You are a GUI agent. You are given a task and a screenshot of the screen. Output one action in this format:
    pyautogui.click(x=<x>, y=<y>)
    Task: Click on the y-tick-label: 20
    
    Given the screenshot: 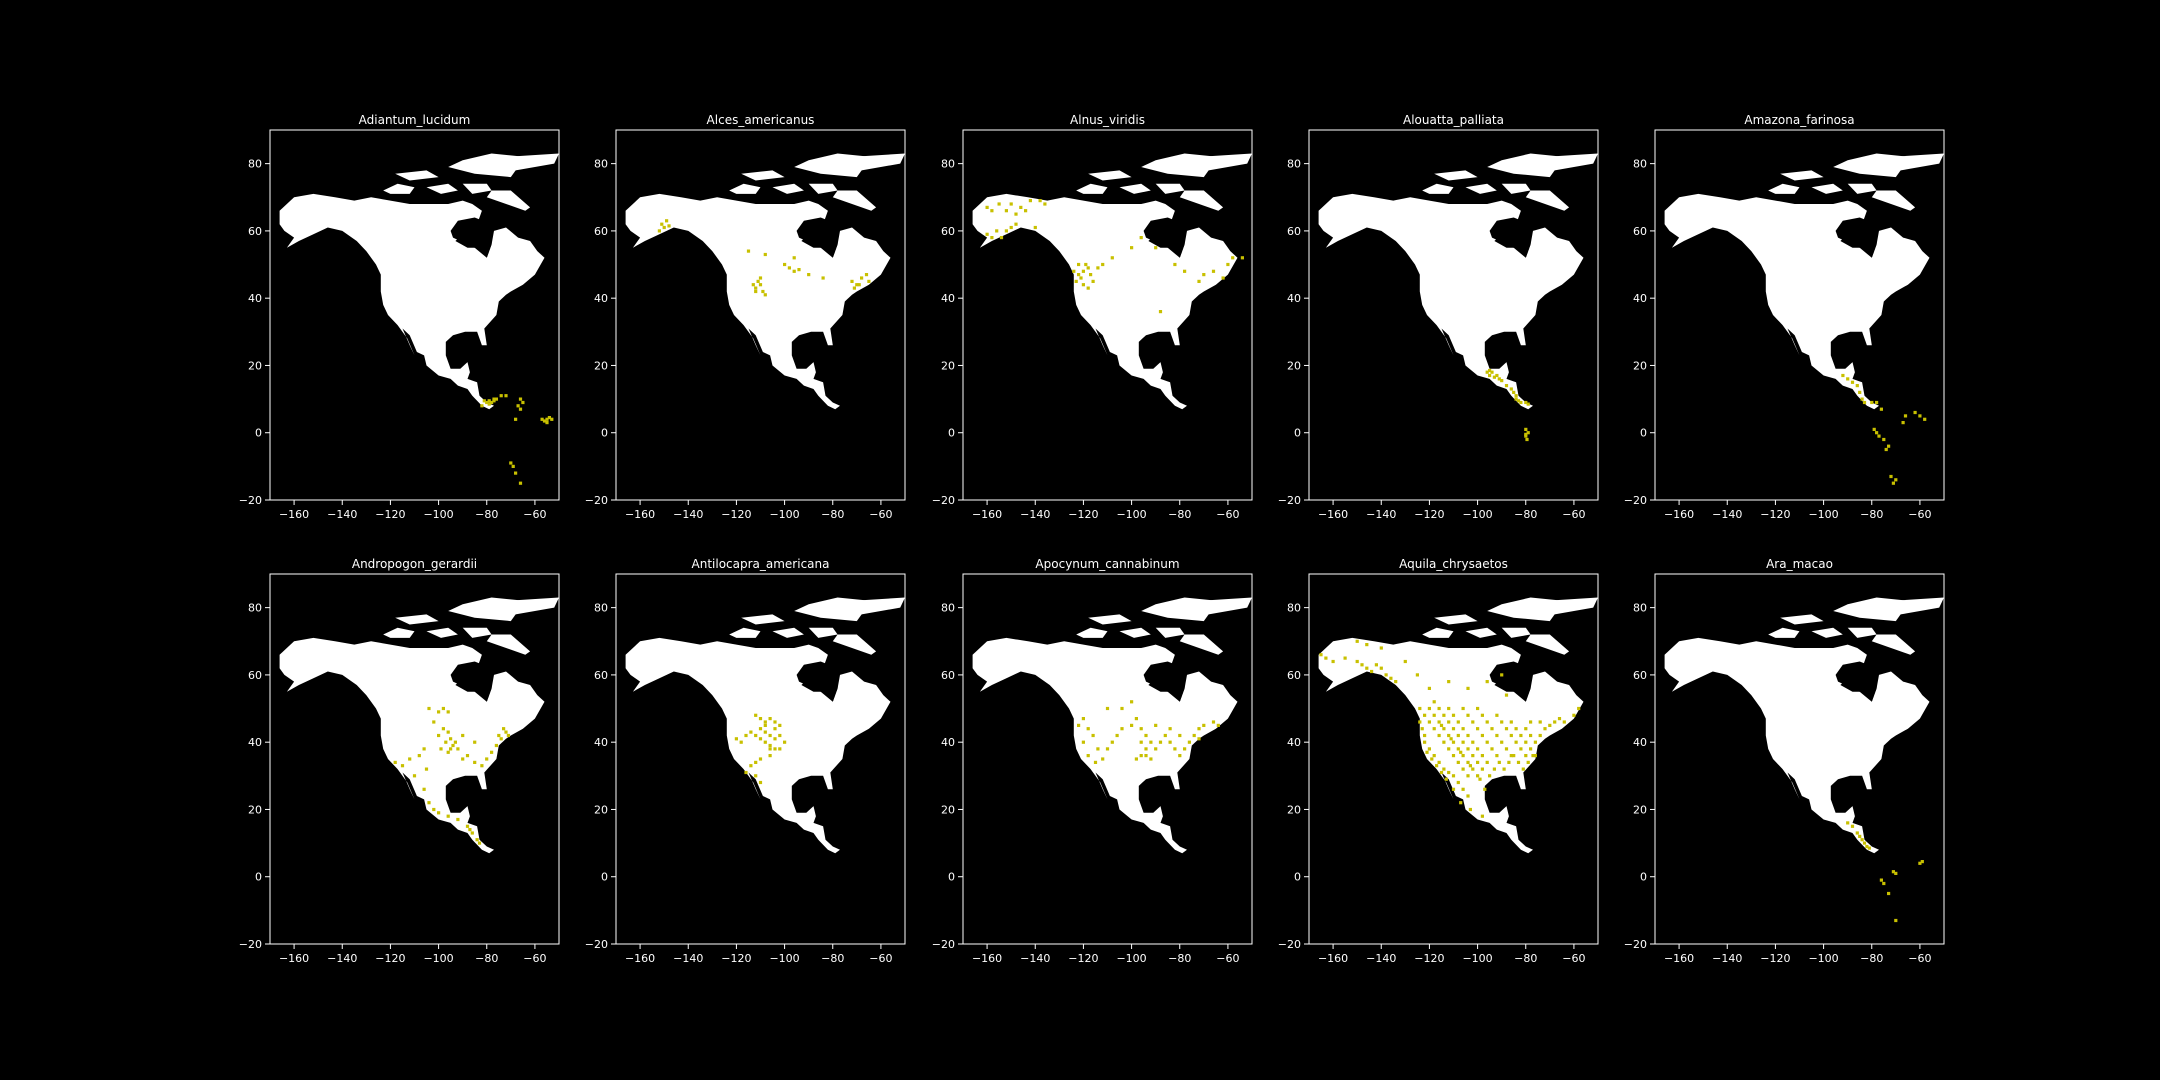 What is the action you would take?
    pyautogui.click(x=255, y=809)
    